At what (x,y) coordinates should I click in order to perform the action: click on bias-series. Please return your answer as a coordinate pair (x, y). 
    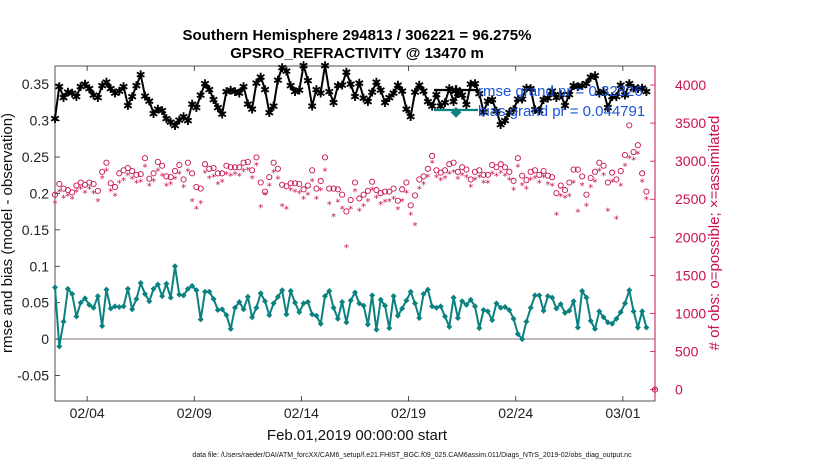
    Looking at the image, I should click on (351, 306).